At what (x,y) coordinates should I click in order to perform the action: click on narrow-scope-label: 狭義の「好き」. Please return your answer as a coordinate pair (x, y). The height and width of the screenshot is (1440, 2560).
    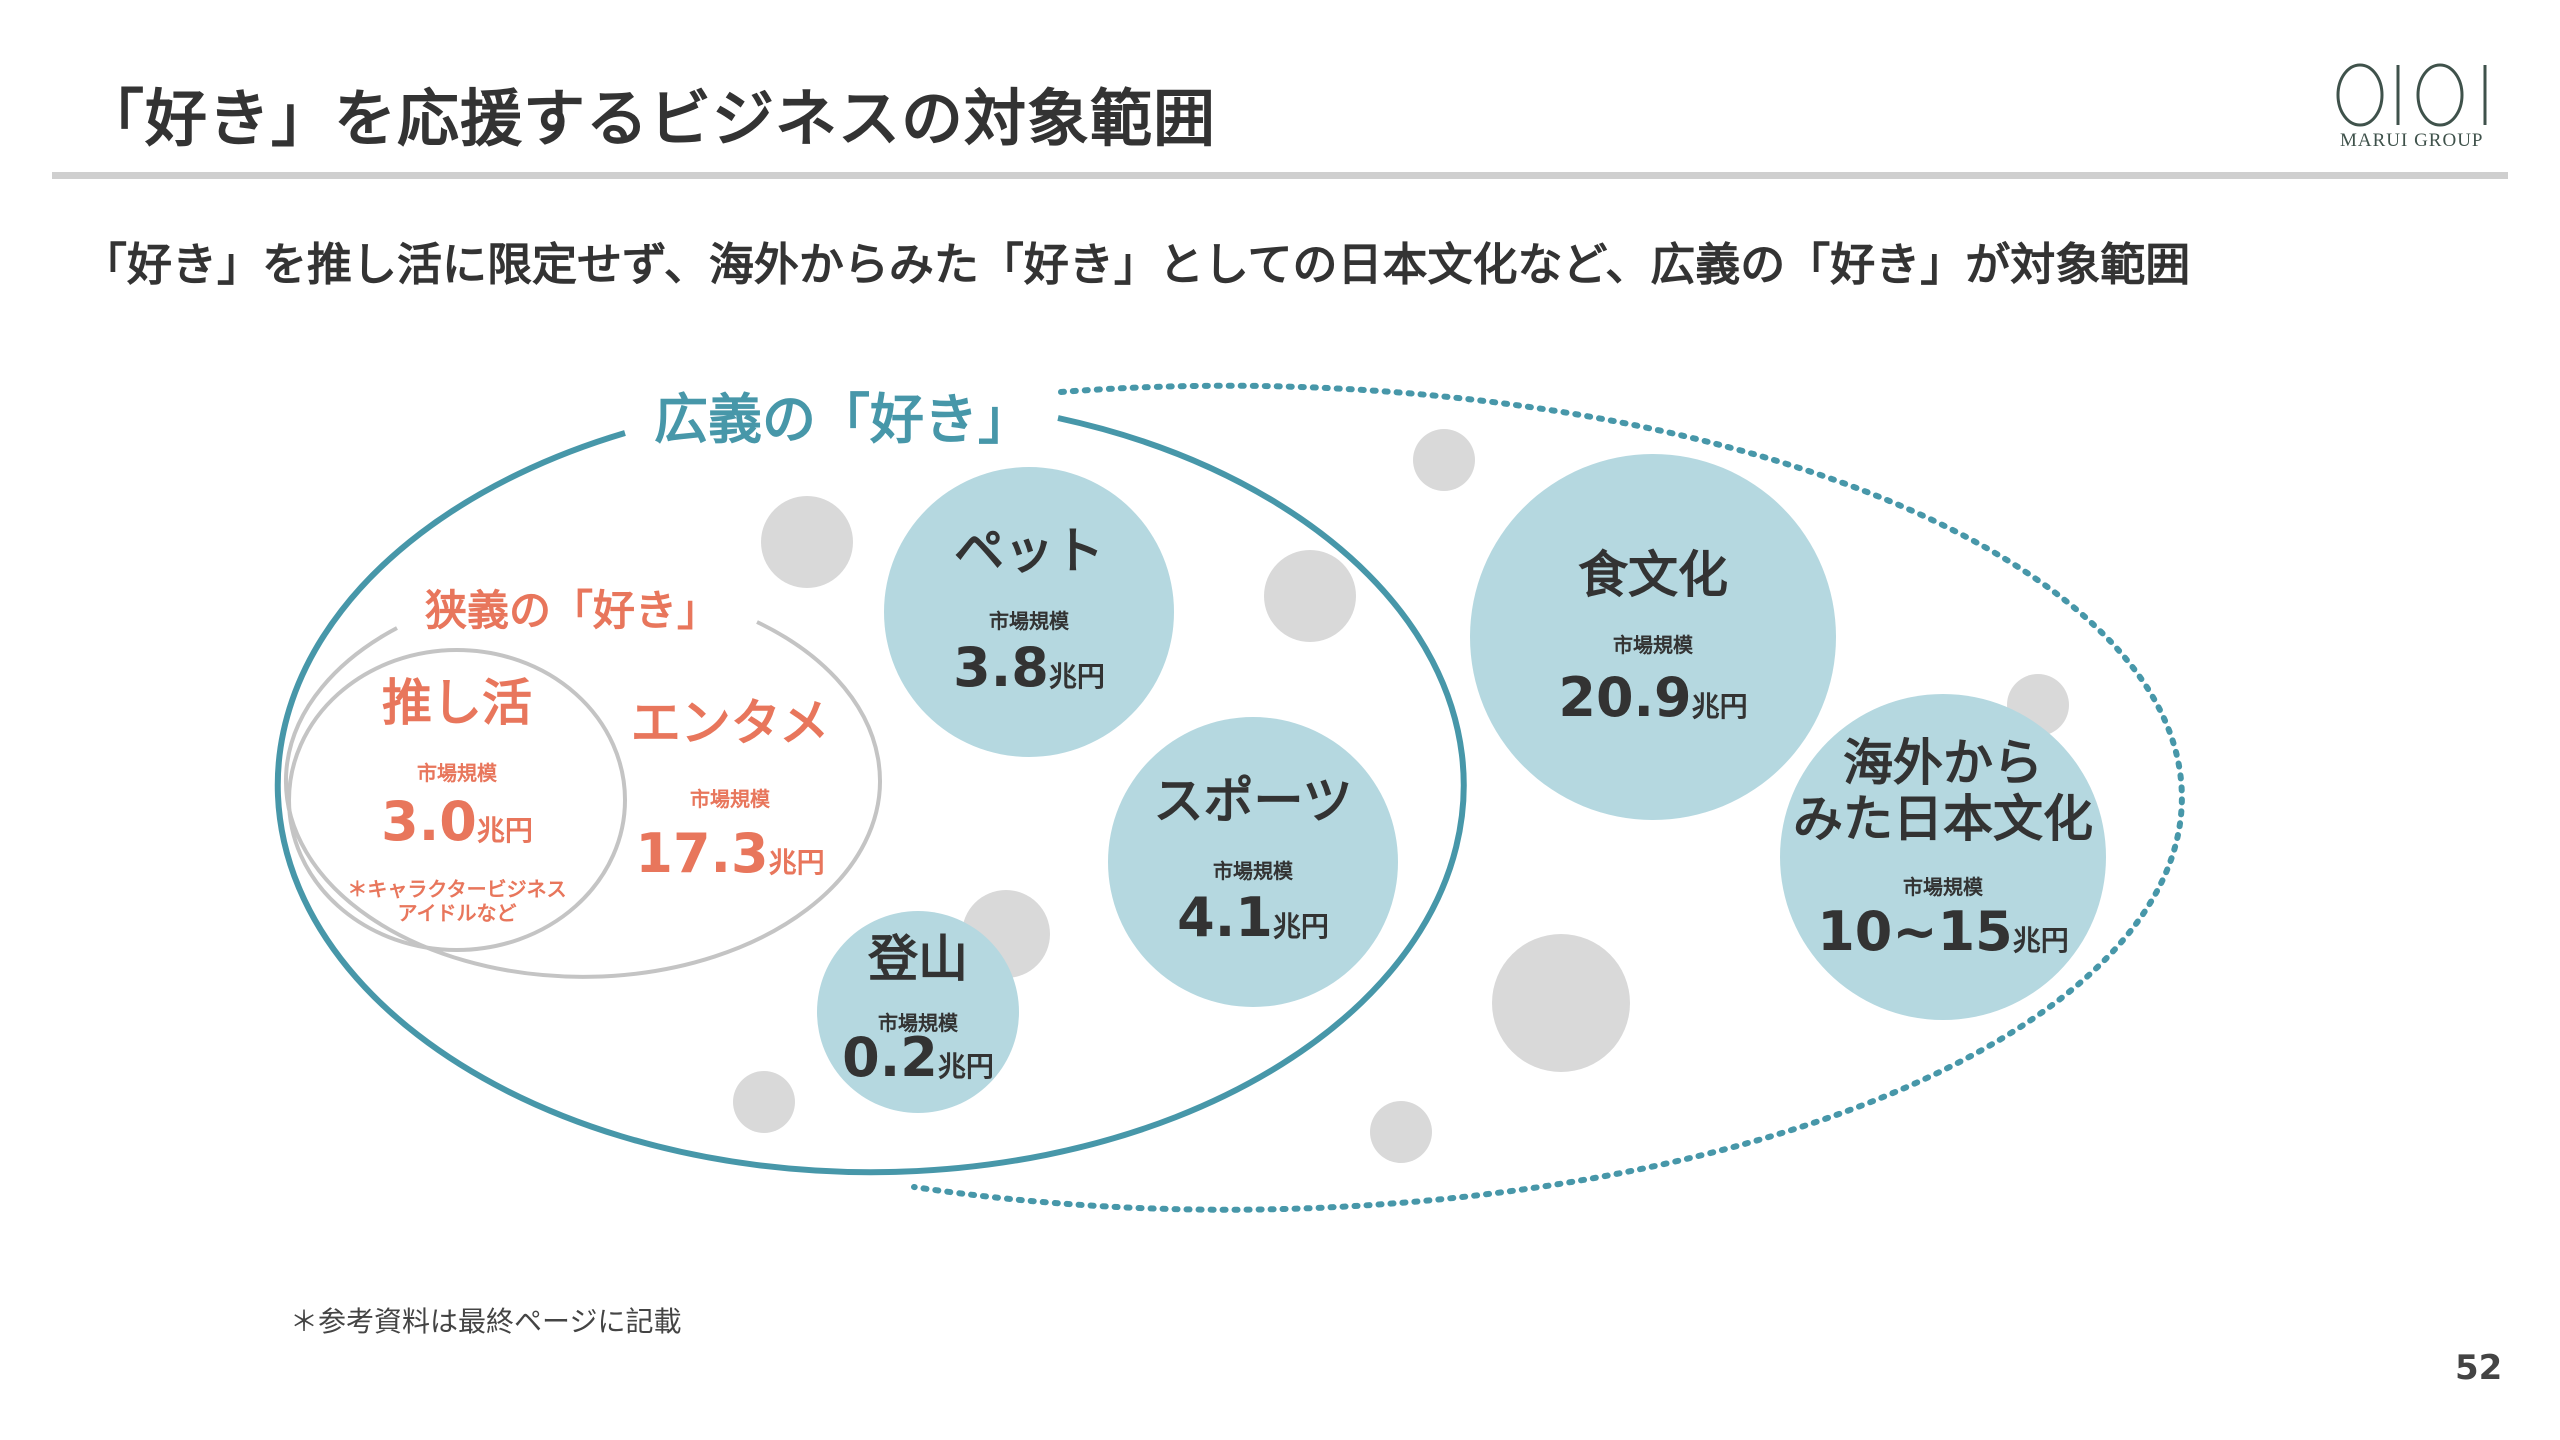
    Looking at the image, I should click on (572, 610).